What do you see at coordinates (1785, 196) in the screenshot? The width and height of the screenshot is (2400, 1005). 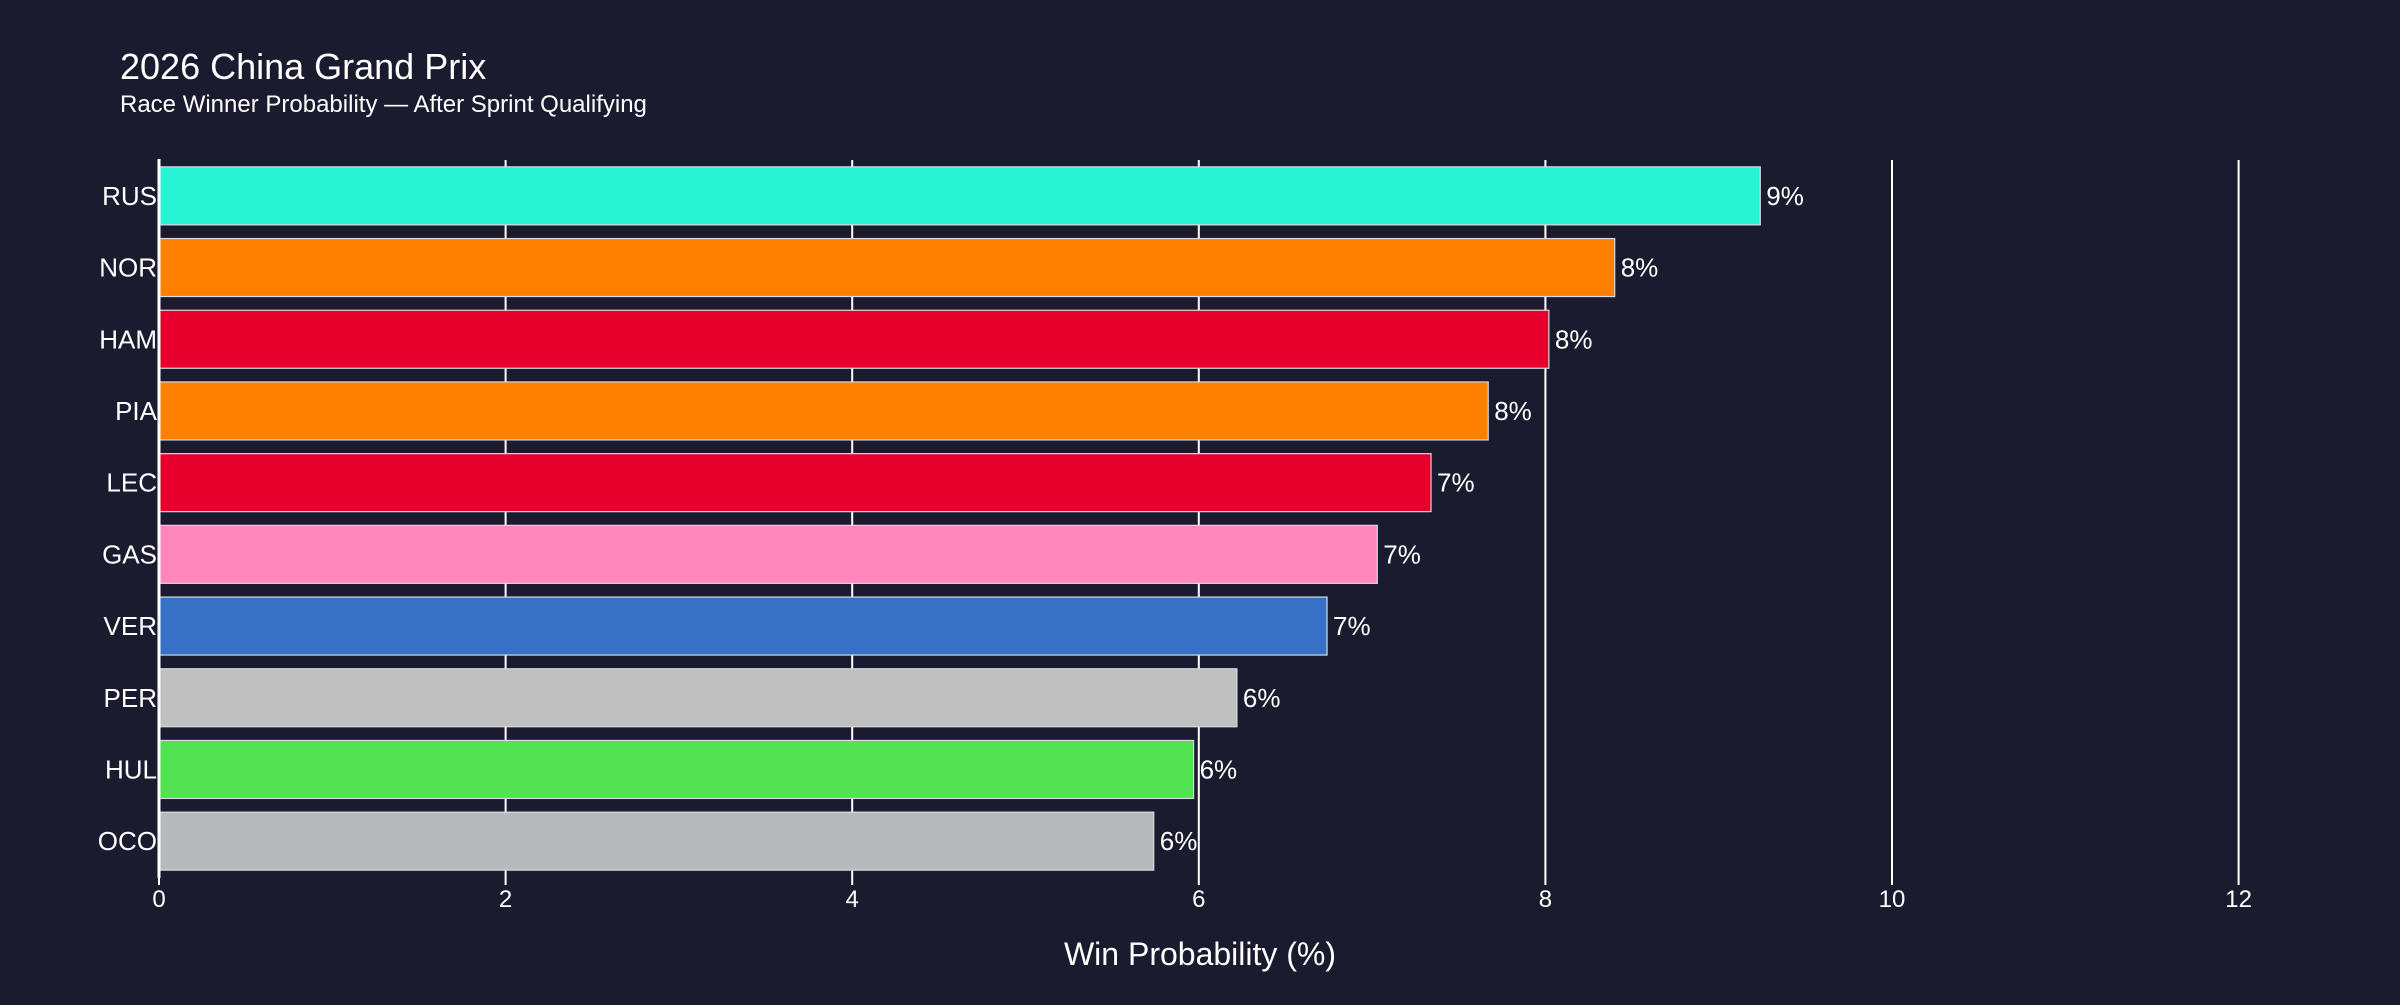 I see `data-label: 9%` at bounding box center [1785, 196].